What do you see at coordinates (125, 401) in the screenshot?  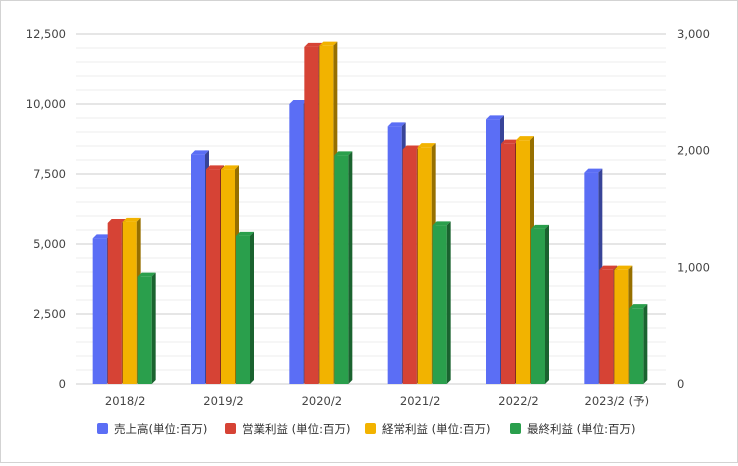 I see `x-axis-tick-label: 2018/2` at bounding box center [125, 401].